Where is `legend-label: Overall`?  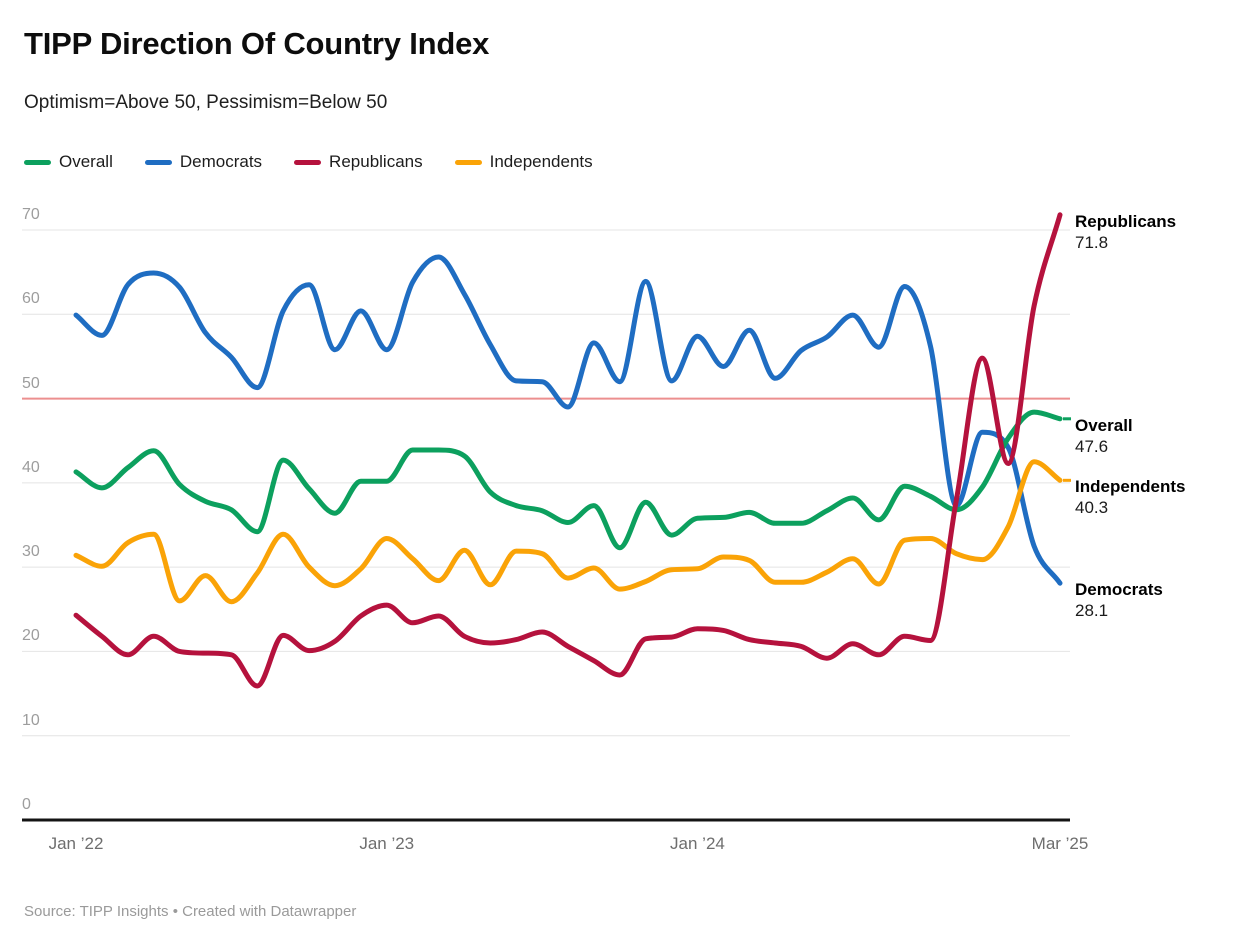 legend-label: Overall is located at coordinates (86, 161).